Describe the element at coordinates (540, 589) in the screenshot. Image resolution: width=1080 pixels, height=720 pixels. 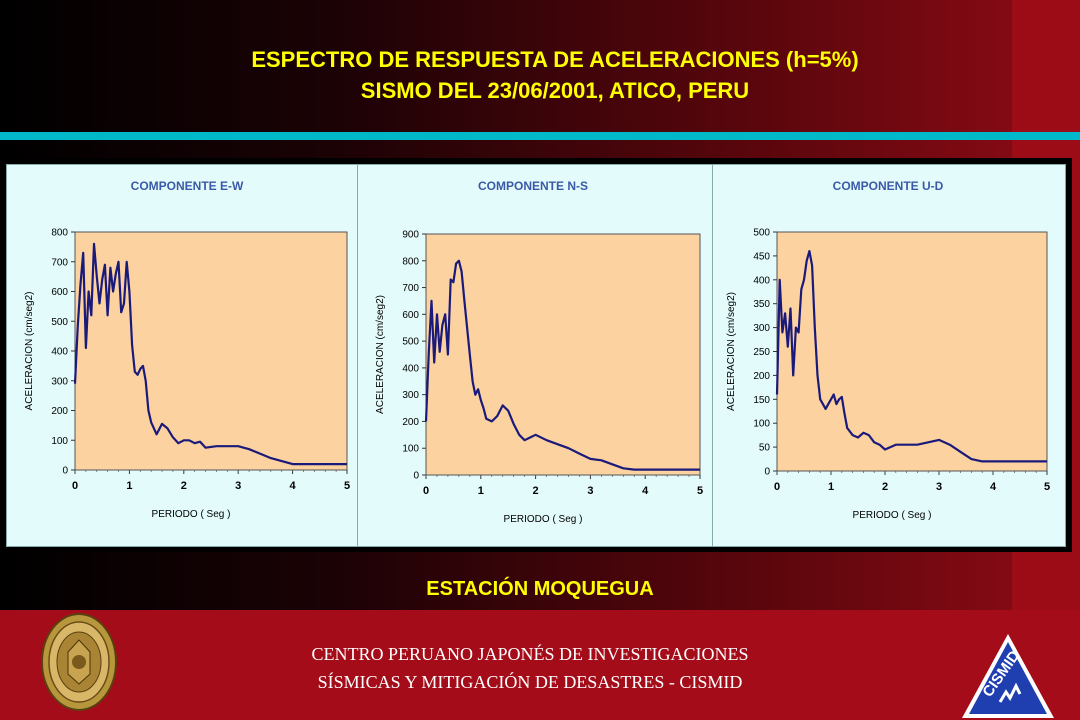
I see `station-label: ESTACIÓN MOQUEGUA` at that location.